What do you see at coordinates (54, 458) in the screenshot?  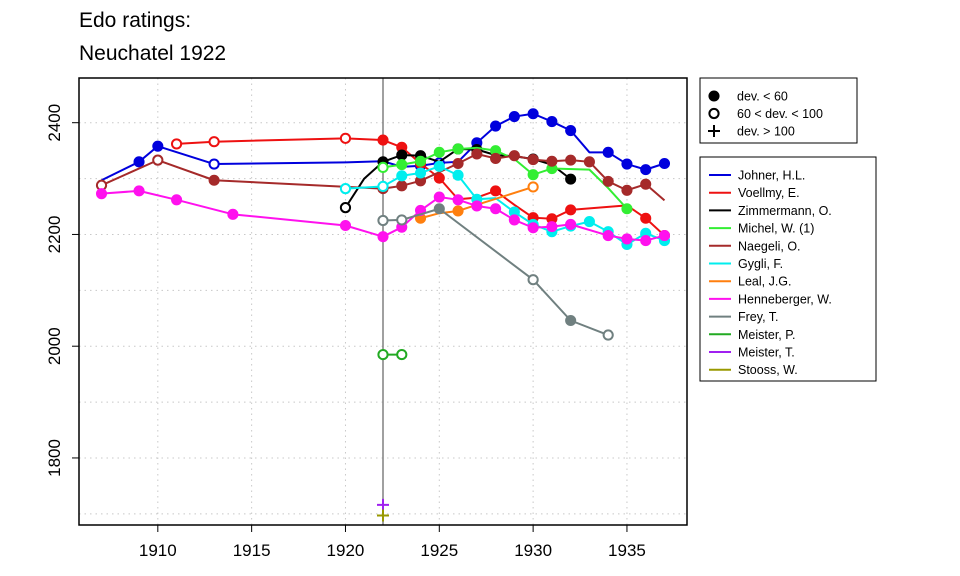 I see `y-tick-label: 1800` at bounding box center [54, 458].